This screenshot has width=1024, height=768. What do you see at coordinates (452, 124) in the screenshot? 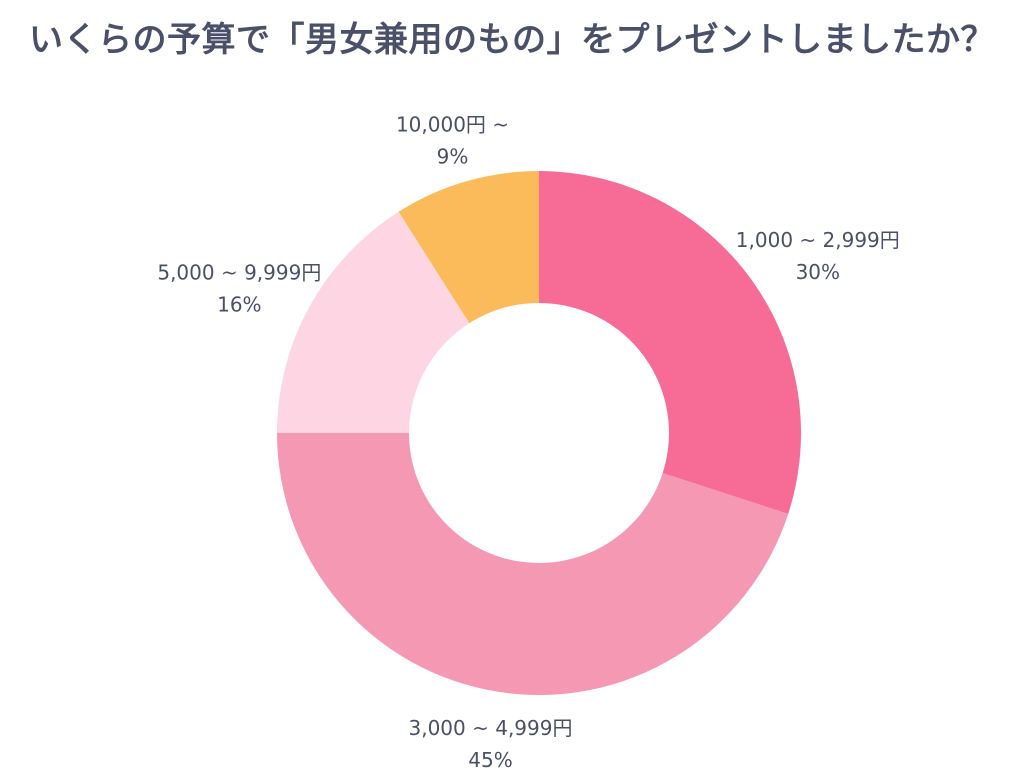
I see `slice-category-label: 10,000円 ~` at bounding box center [452, 124].